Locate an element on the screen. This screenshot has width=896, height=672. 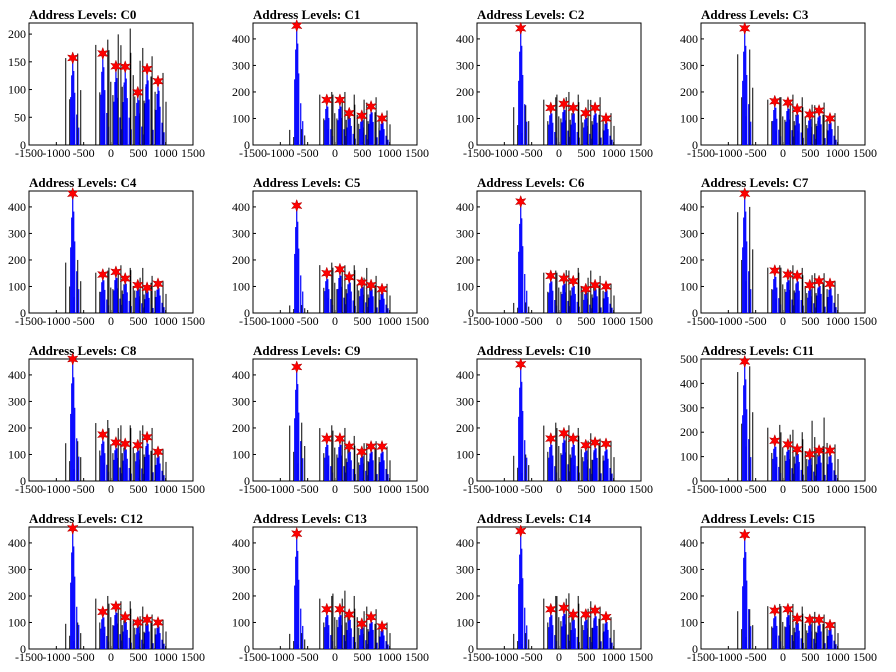
chart-title: Address Levels: C9 is located at coordinates (307, 350).